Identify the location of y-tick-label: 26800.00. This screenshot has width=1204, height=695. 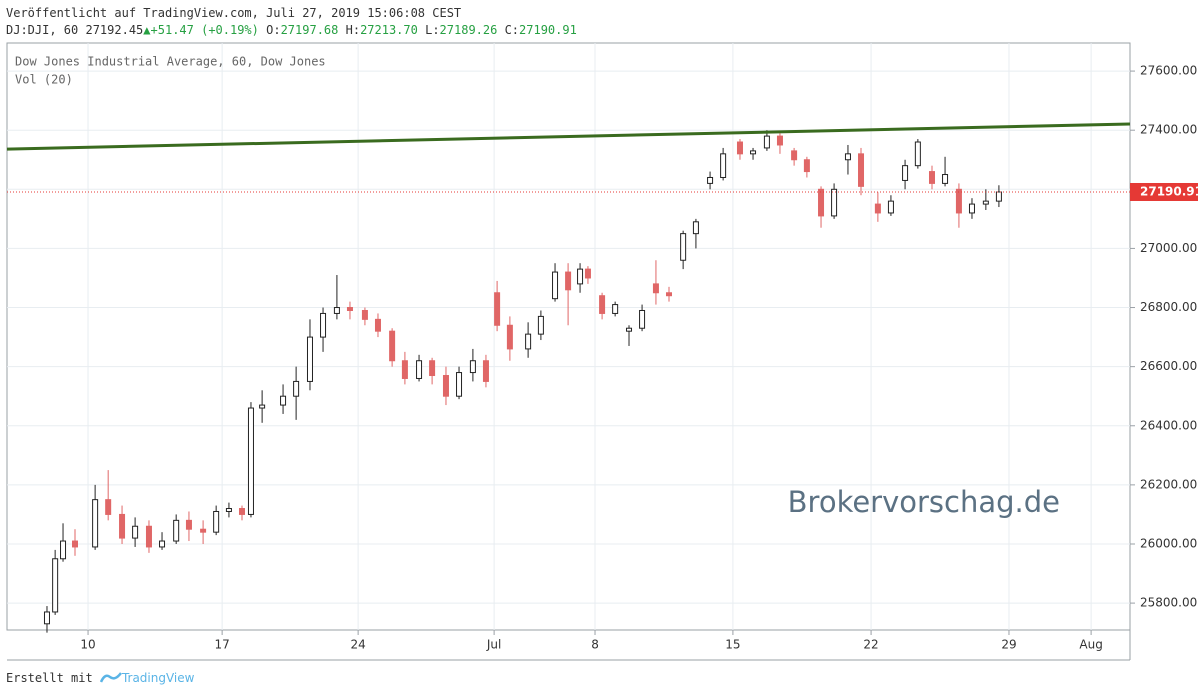
(1168, 307).